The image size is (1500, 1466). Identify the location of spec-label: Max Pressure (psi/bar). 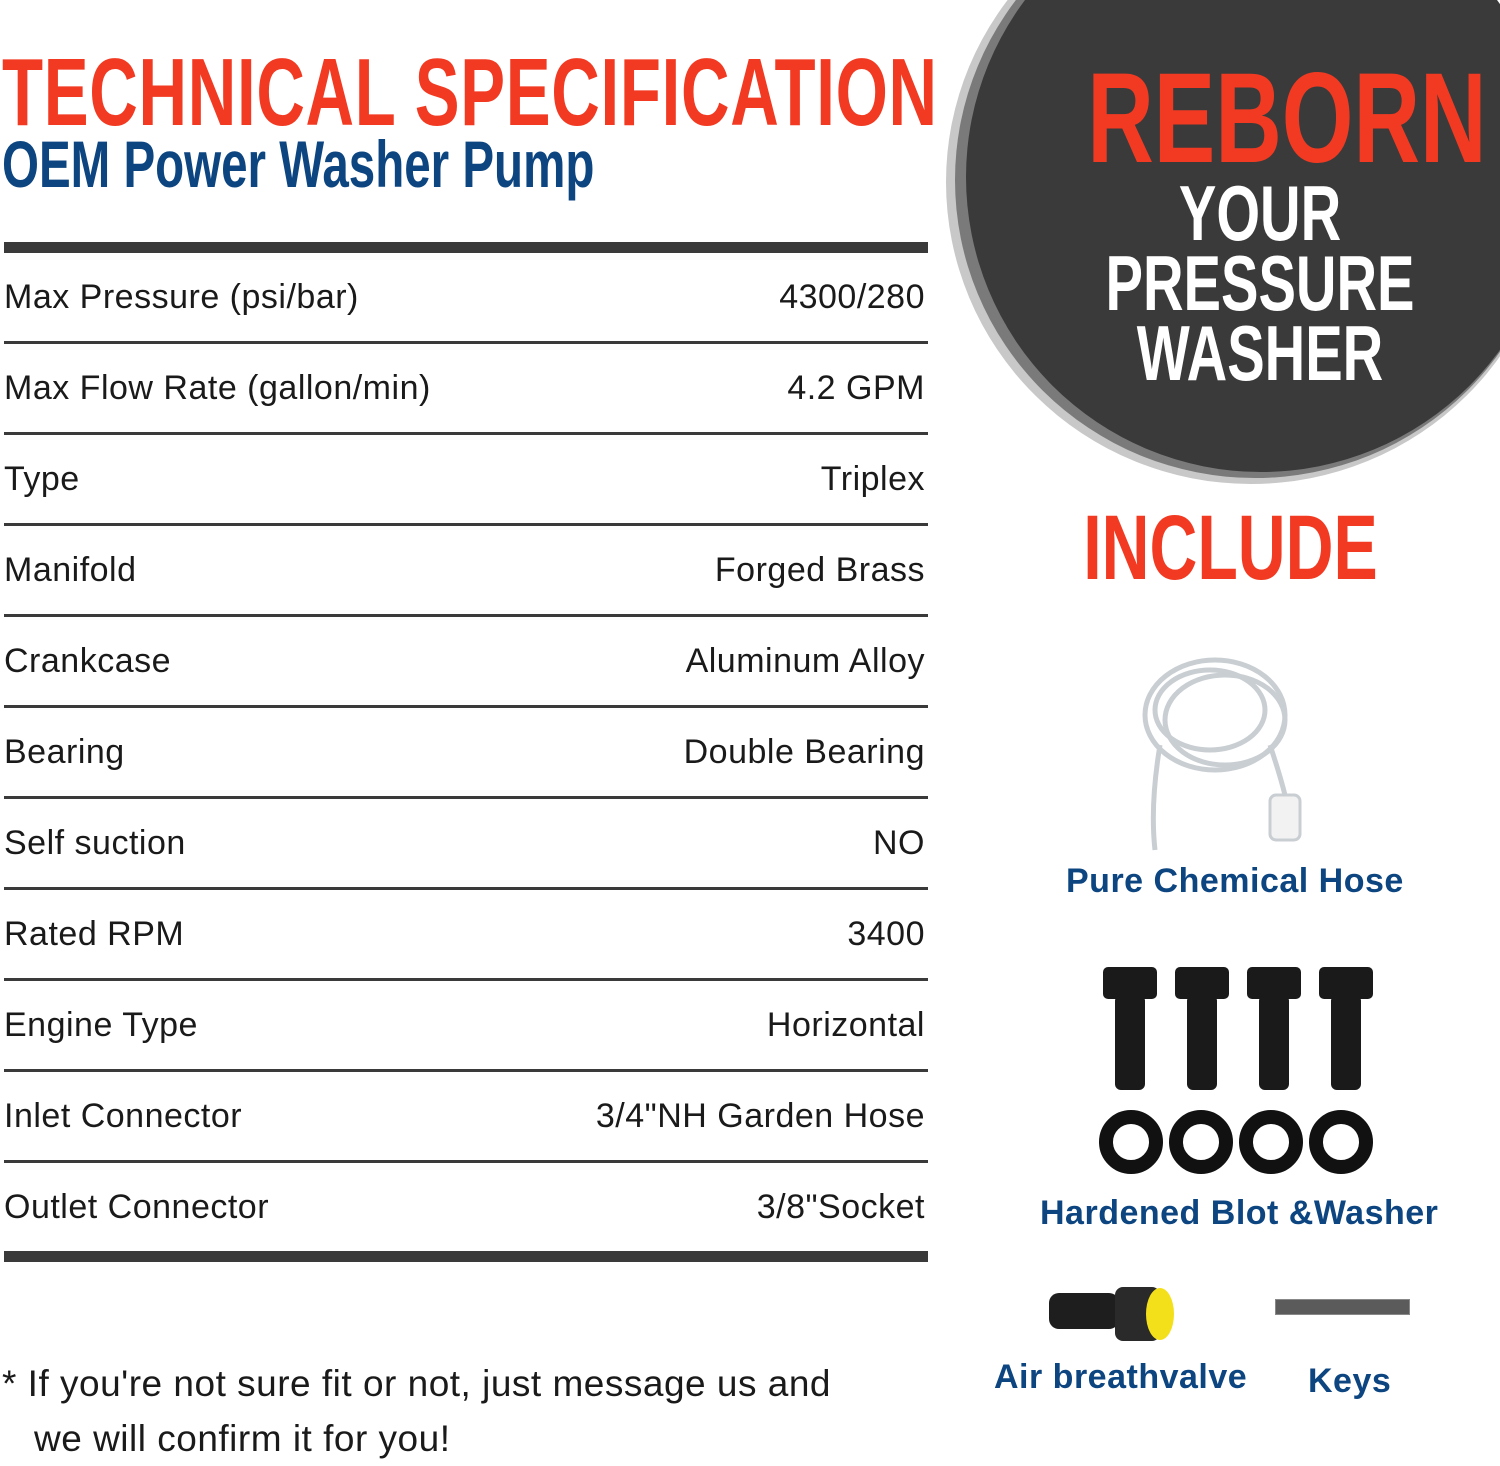
(181, 296).